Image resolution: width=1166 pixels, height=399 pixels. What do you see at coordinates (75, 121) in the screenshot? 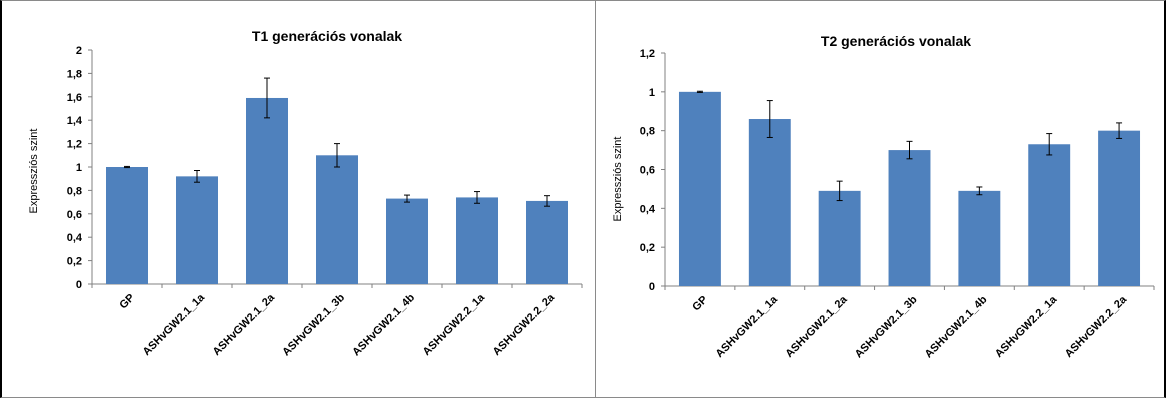
I see `y-tick-label: 1,4` at bounding box center [75, 121].